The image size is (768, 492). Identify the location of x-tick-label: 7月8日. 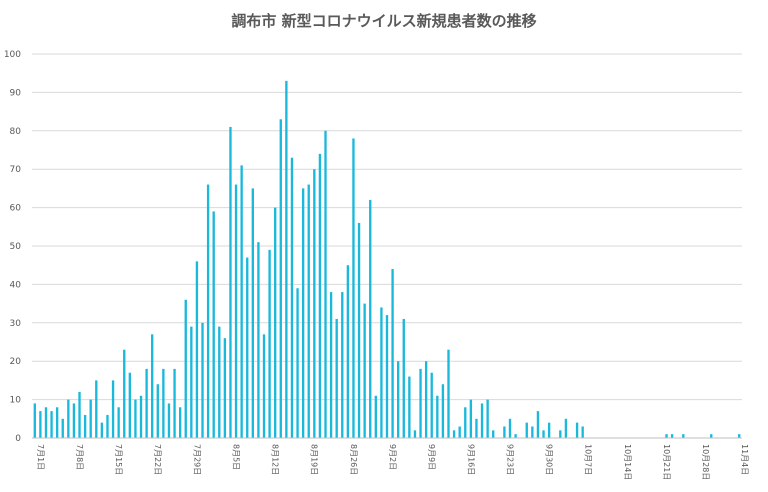
(79, 457).